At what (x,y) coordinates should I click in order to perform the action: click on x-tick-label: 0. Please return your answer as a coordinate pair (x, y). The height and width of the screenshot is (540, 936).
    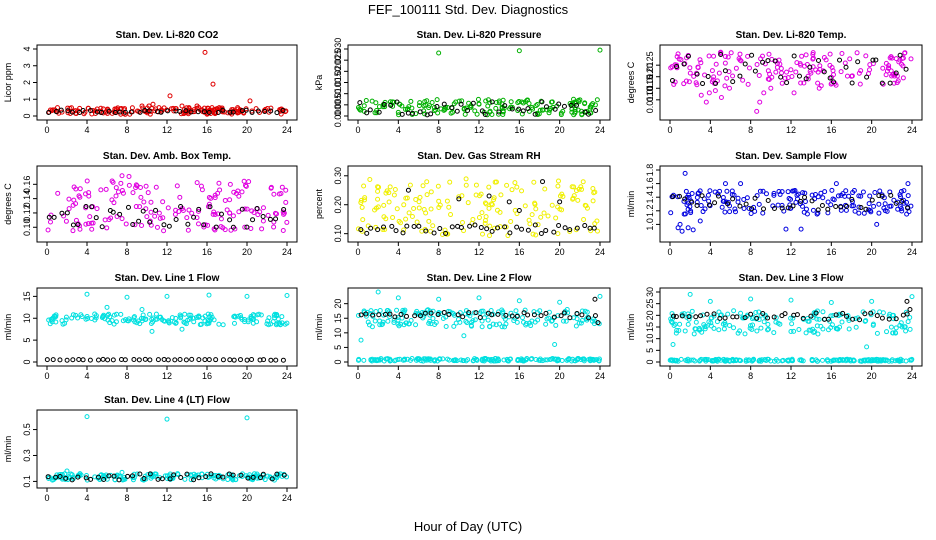
    Looking at the image, I should click on (669, 252).